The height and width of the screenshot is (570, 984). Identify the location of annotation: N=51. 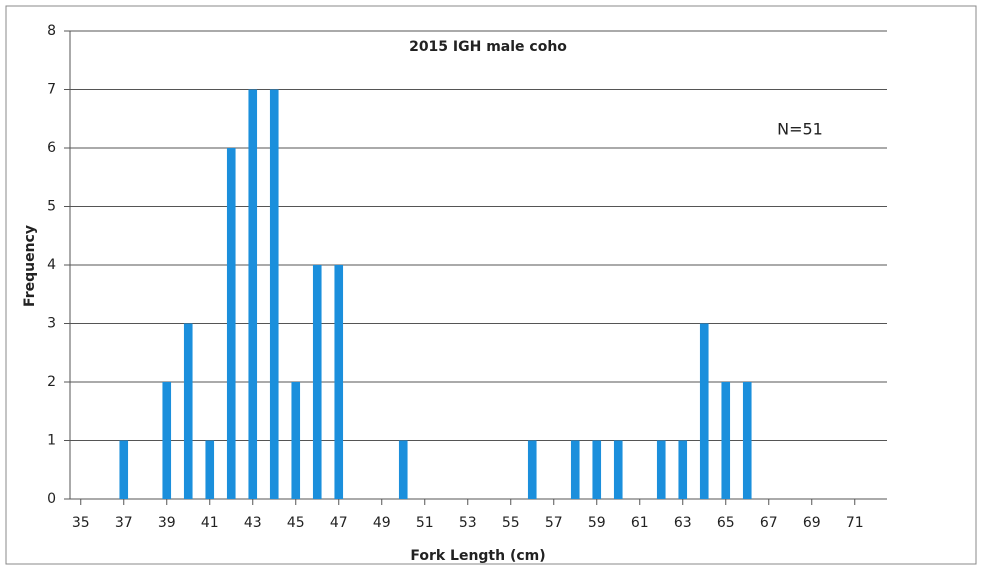
(800, 129).